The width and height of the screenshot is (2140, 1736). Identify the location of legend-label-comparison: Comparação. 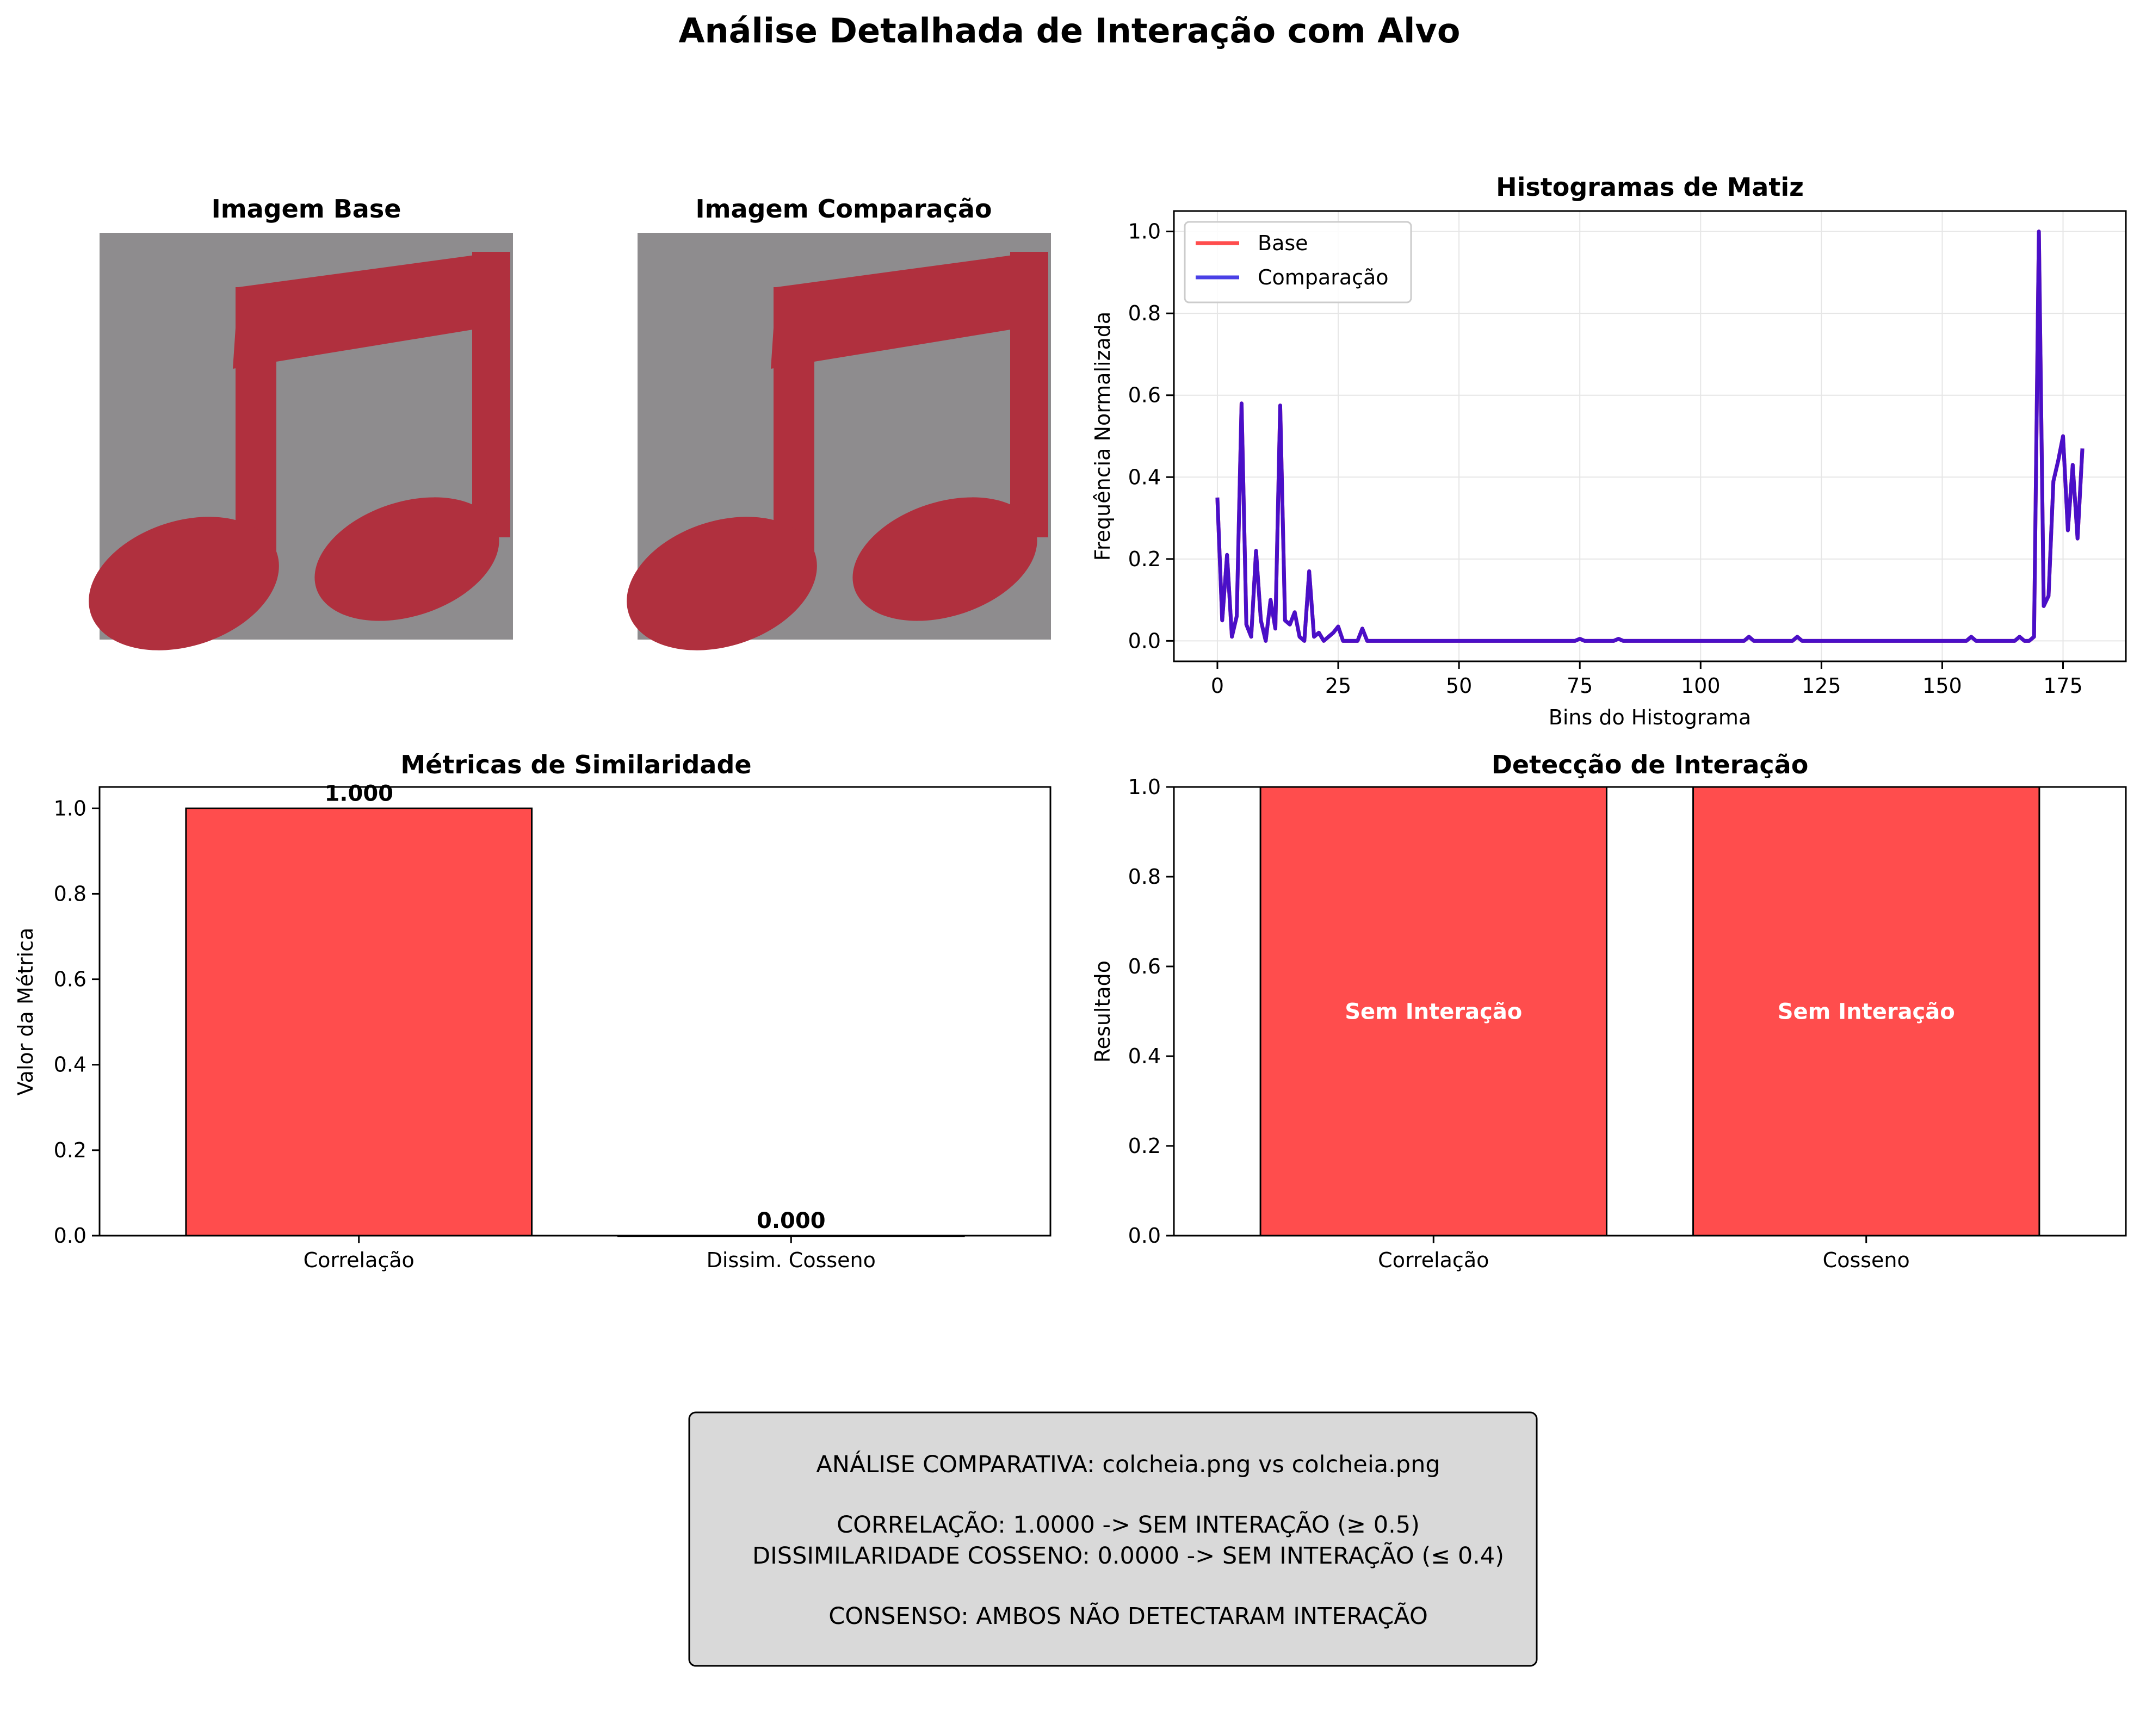
(1323, 277).